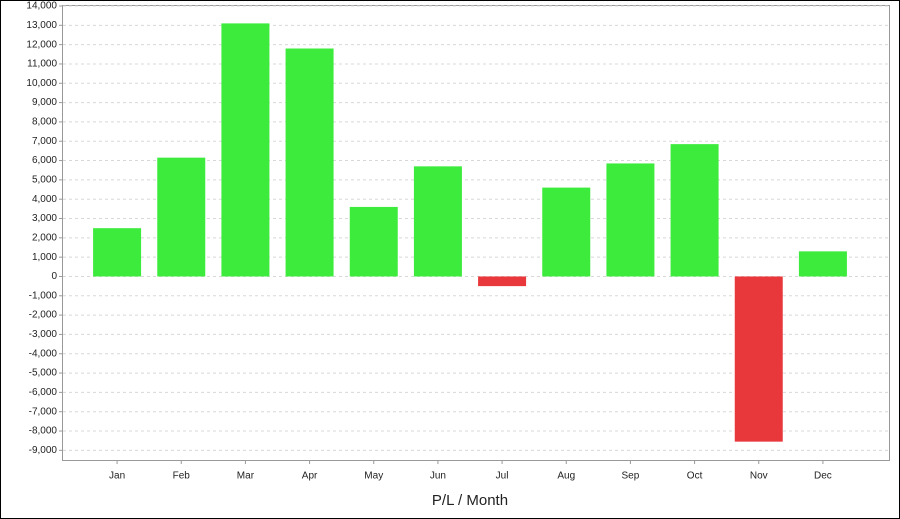 Image resolution: width=900 pixels, height=519 pixels. Describe the element at coordinates (43, 334) in the screenshot. I see `y-tick-label: -3,000` at that location.